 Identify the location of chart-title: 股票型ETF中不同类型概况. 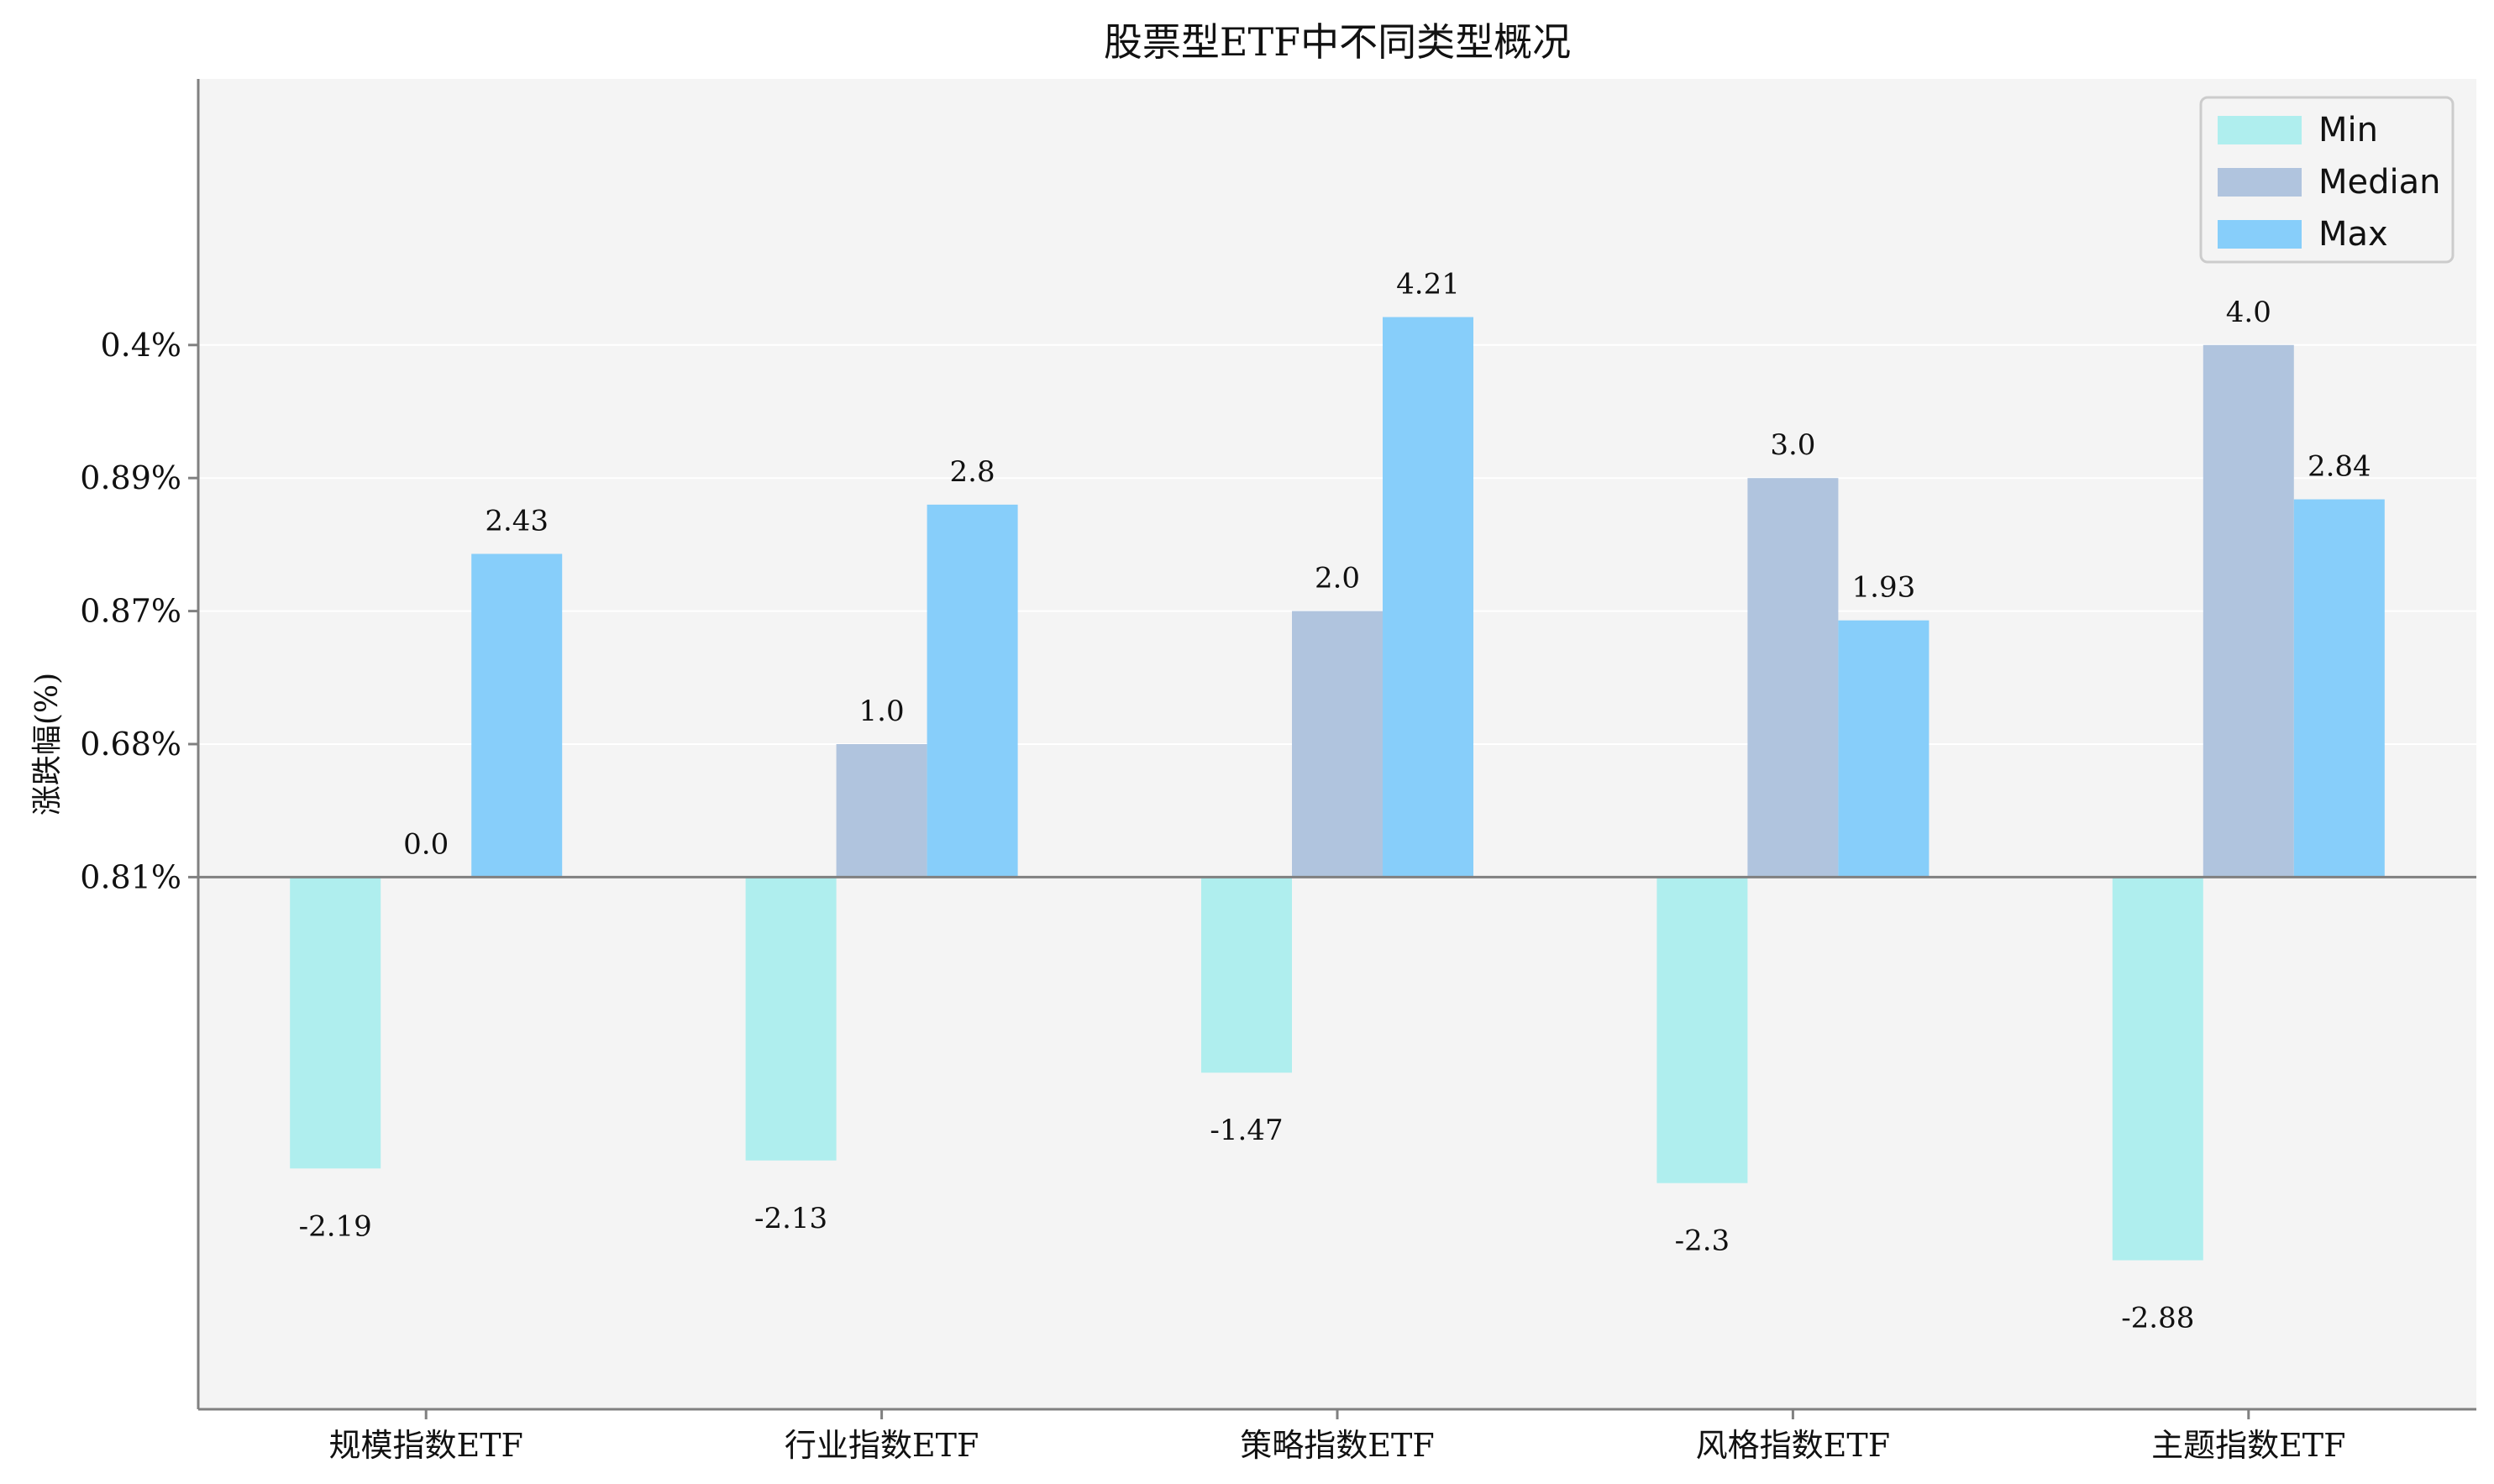
(1338, 42).